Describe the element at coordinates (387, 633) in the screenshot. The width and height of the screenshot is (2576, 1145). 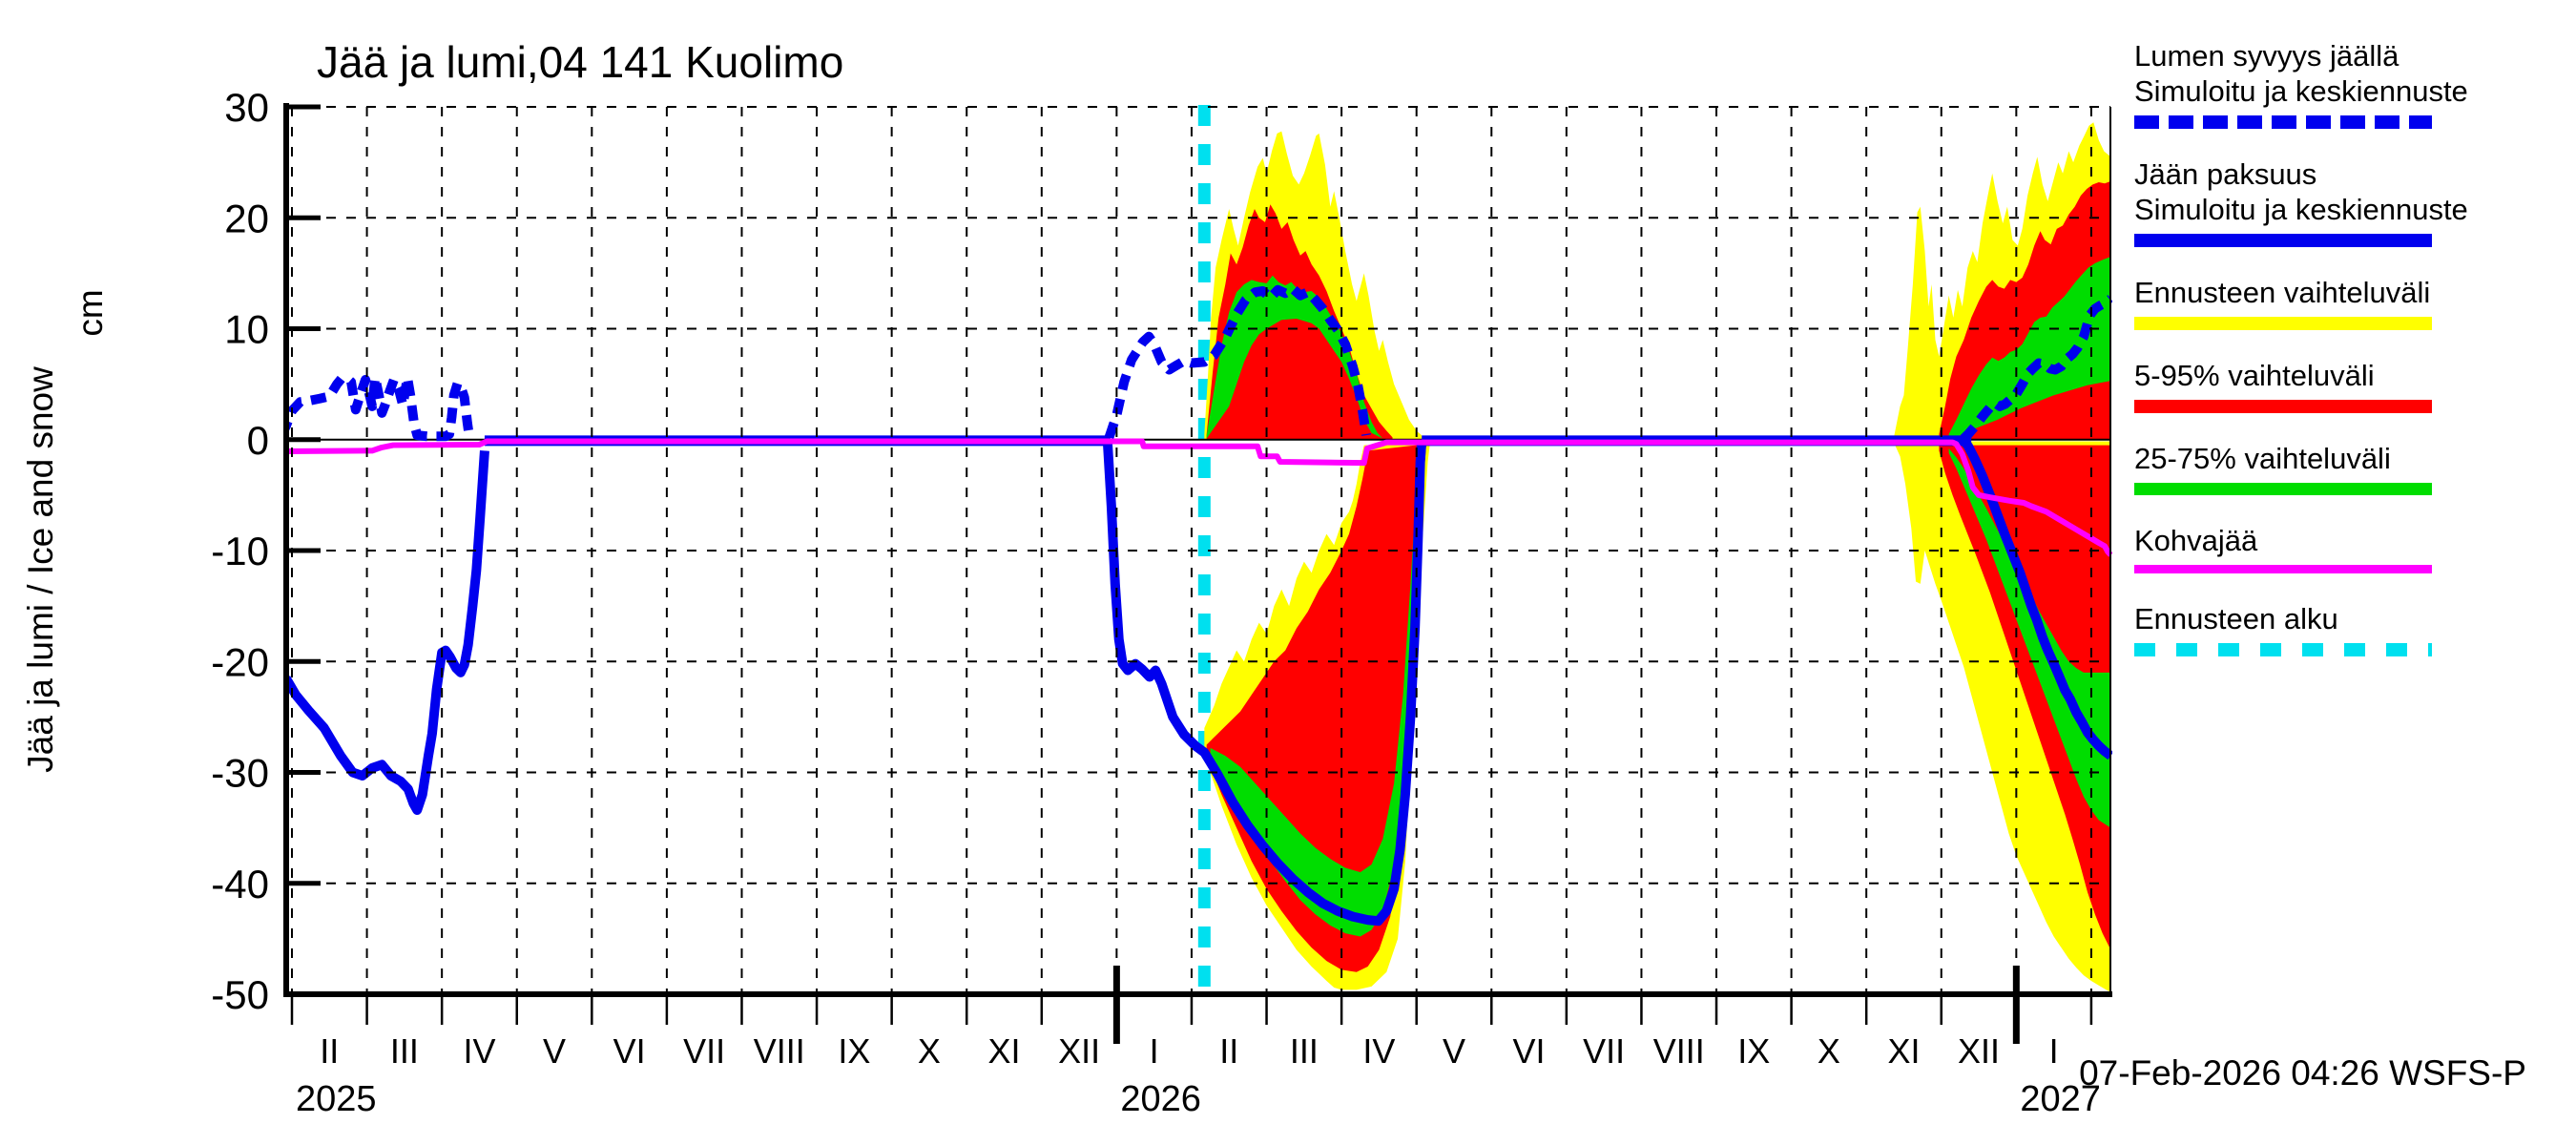
I see `series-ice-thickness-2025` at that location.